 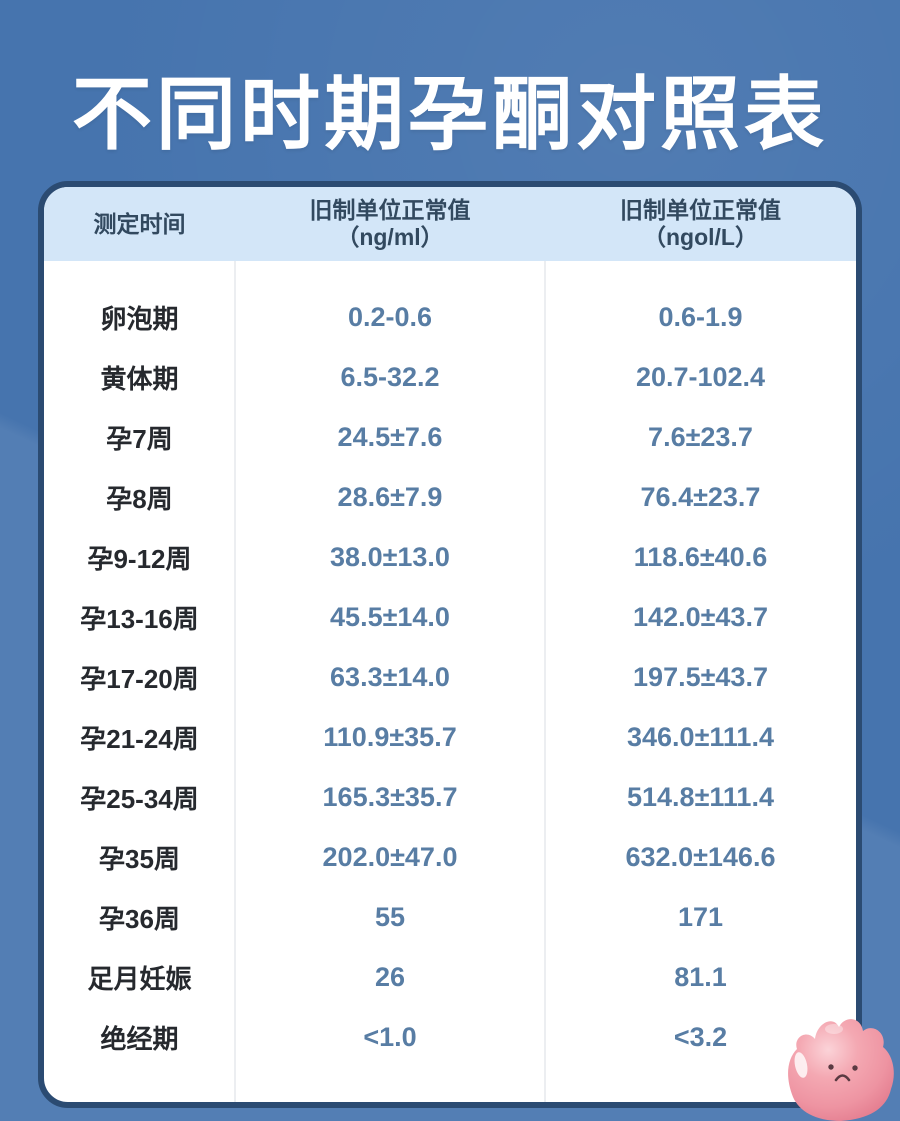 What do you see at coordinates (139, 978) in the screenshot?
I see `period-cell: 足月妊娠` at bounding box center [139, 978].